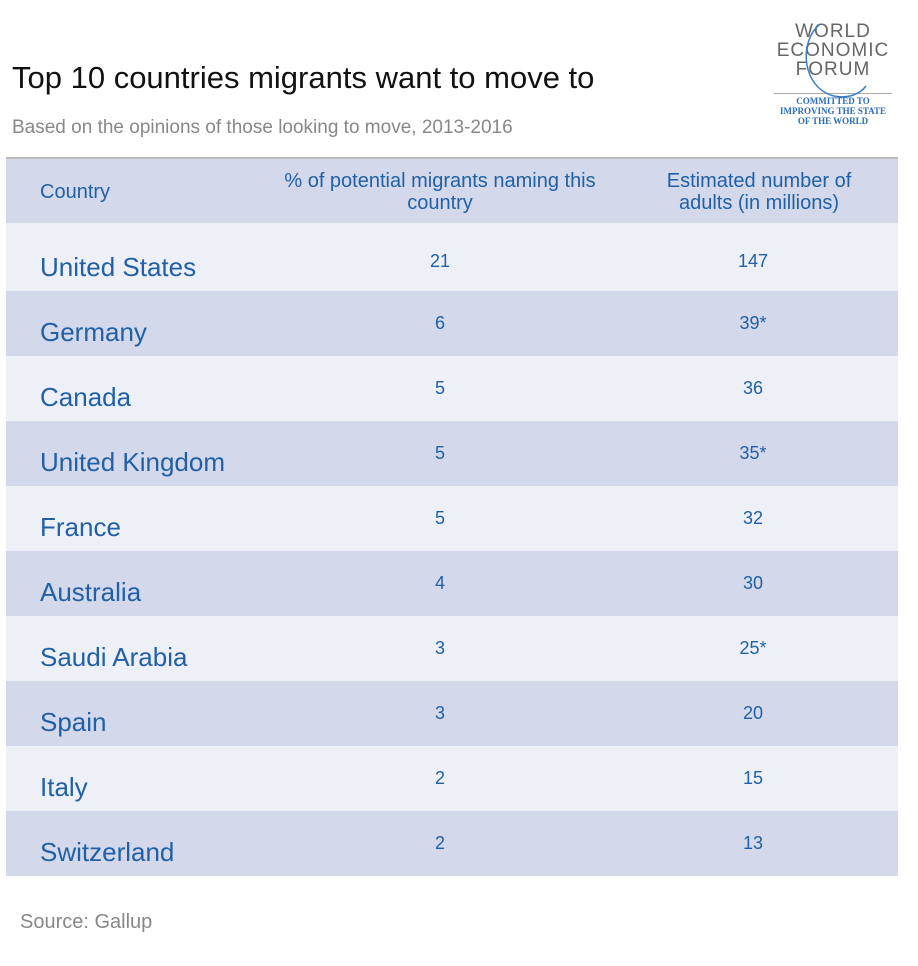 The image size is (918, 966). Describe the element at coordinates (452, 713) in the screenshot. I see `table-row: Spain 3 20` at that location.